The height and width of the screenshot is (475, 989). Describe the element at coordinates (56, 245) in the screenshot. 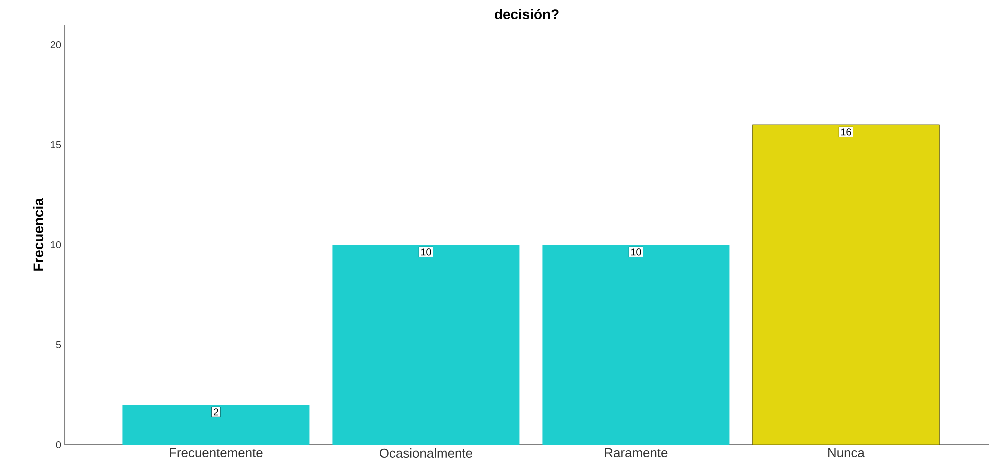

I see `y-tick-label: 10` at that location.